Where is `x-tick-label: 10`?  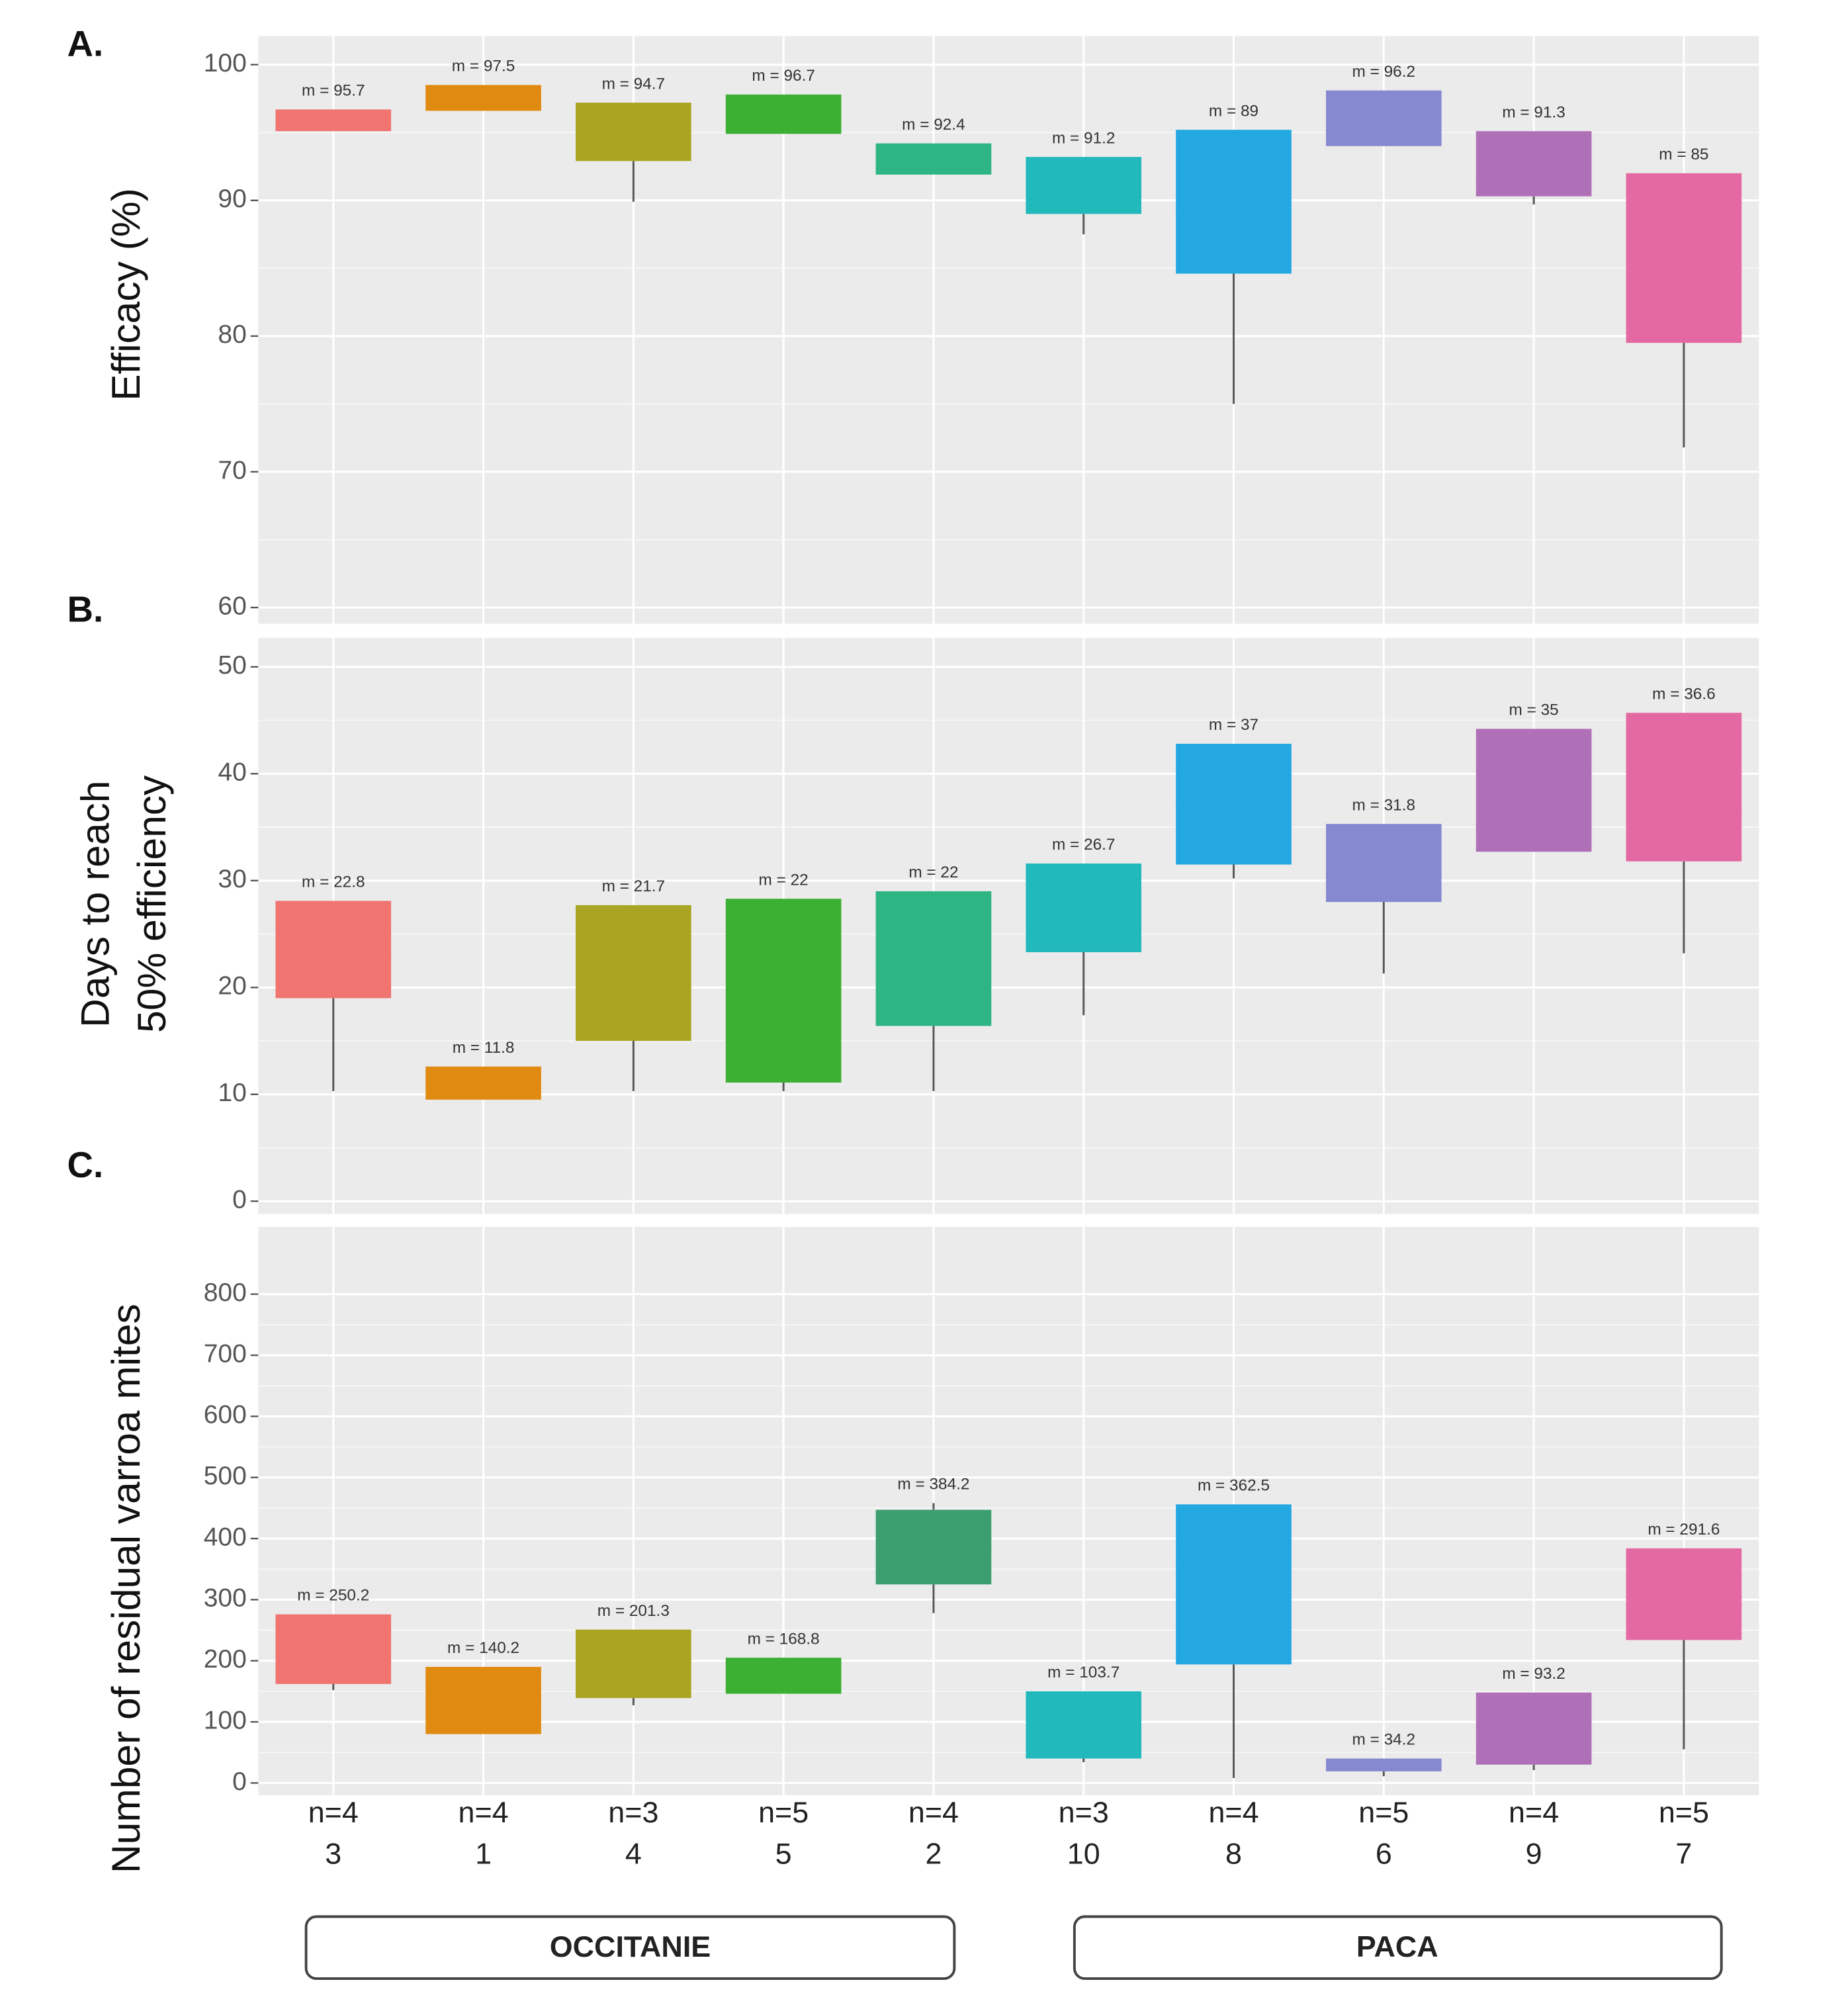
x-tick-label: 10 is located at coordinates (1083, 1854).